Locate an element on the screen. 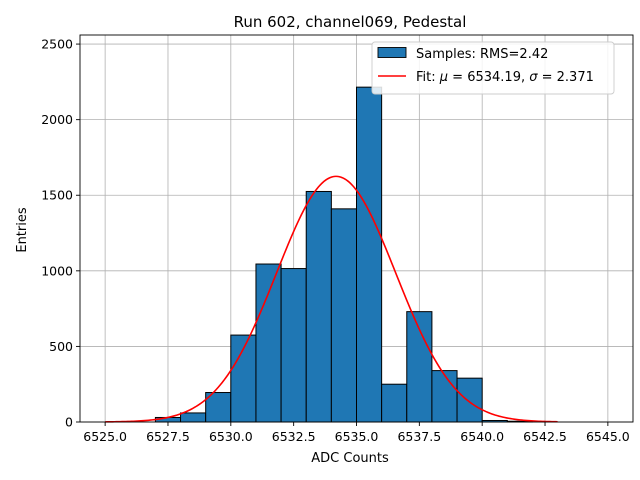 The height and width of the screenshot is (480, 640). y-tick-label: 1000 is located at coordinates (57, 270).